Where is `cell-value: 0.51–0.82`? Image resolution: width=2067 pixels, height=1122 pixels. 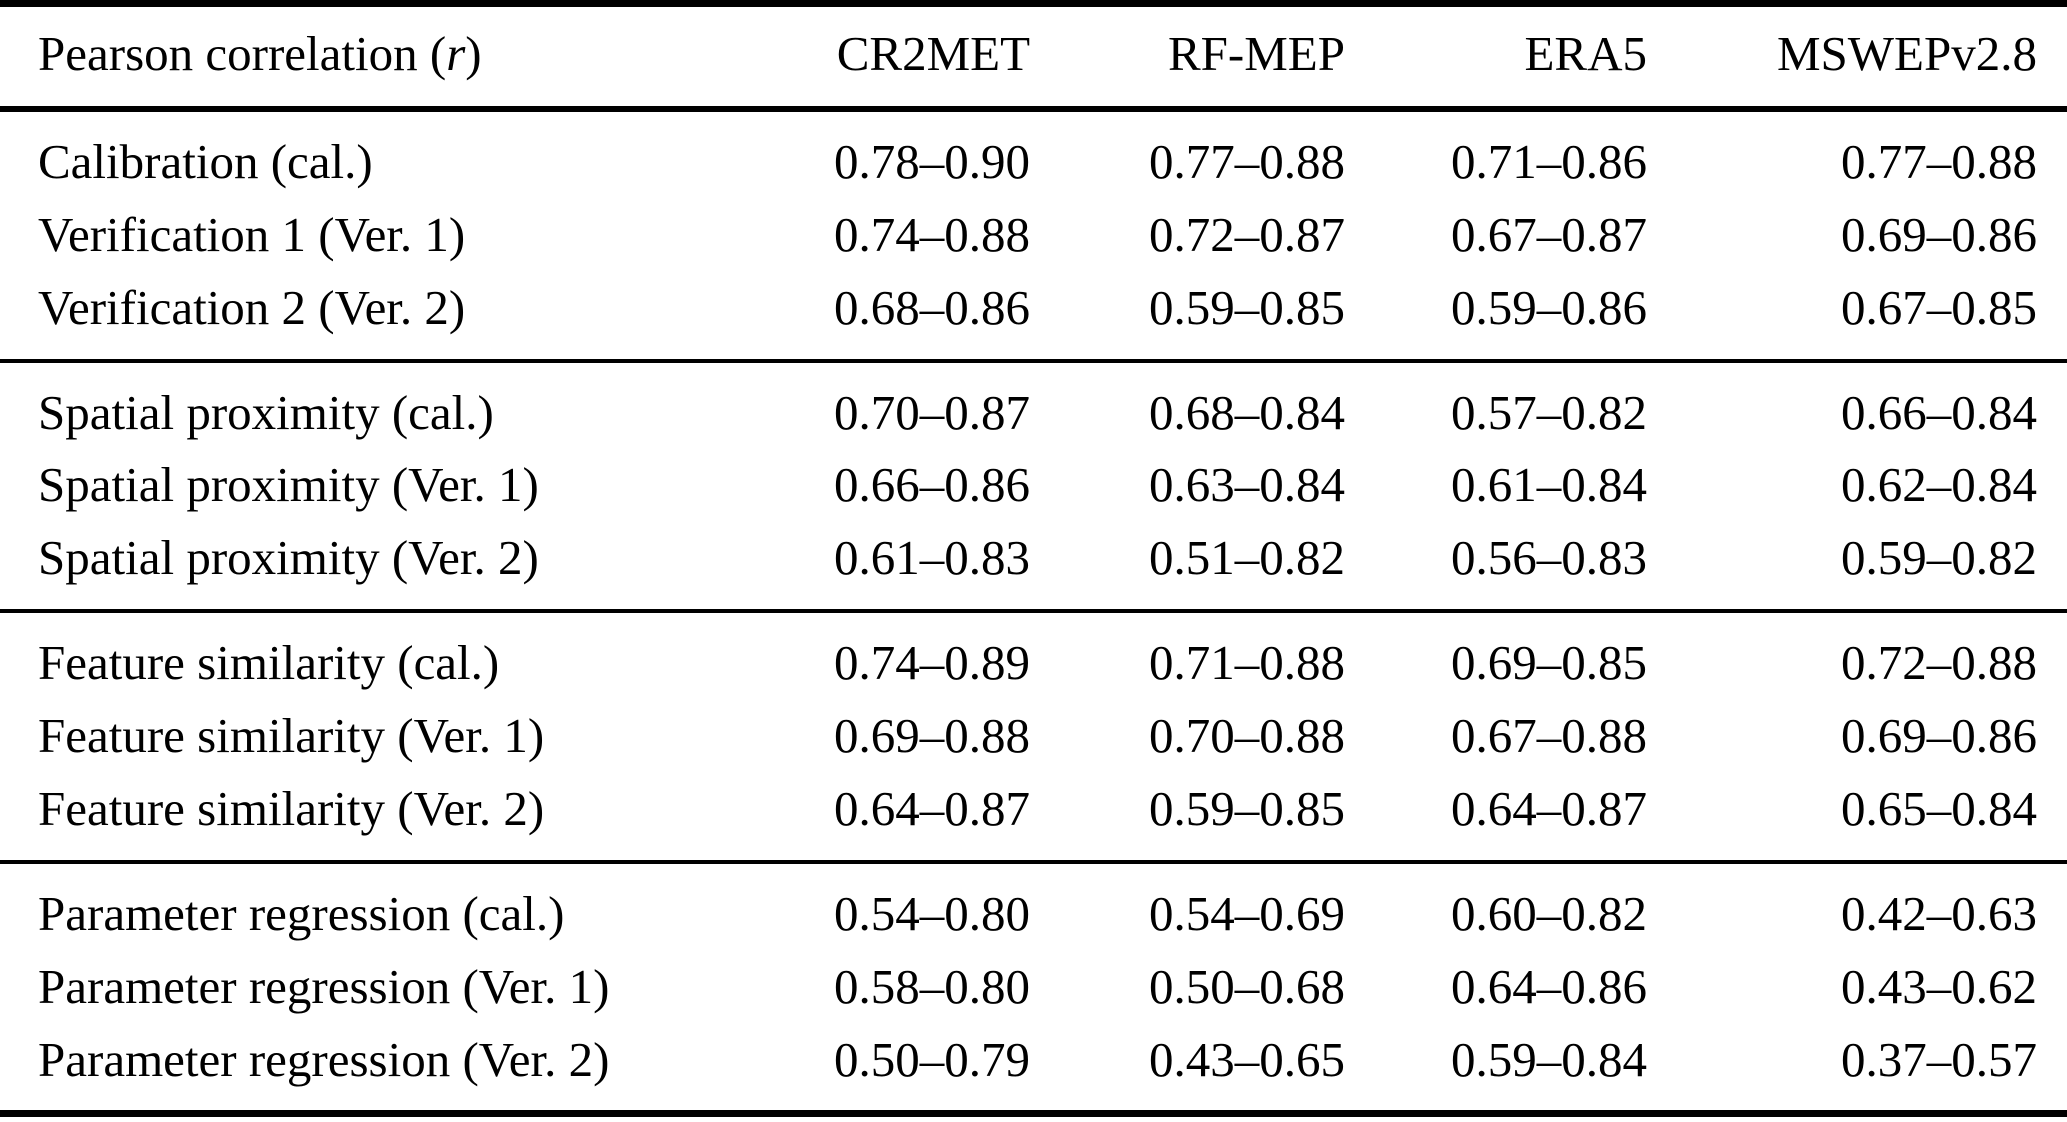
cell-value: 0.51–0.82 is located at coordinates (1247, 558).